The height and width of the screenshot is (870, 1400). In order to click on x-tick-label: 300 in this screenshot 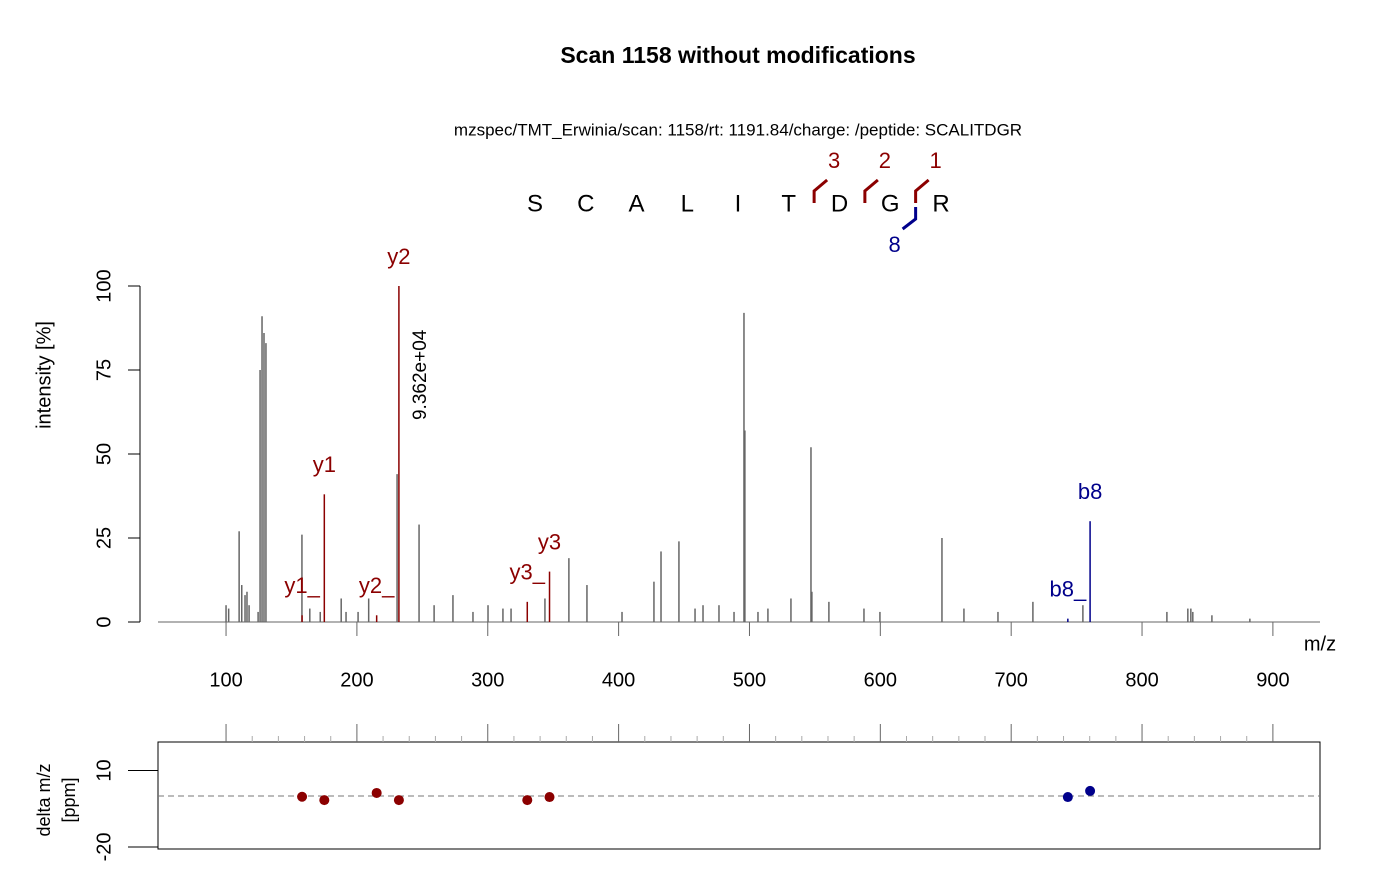, I will do `click(487, 680)`.